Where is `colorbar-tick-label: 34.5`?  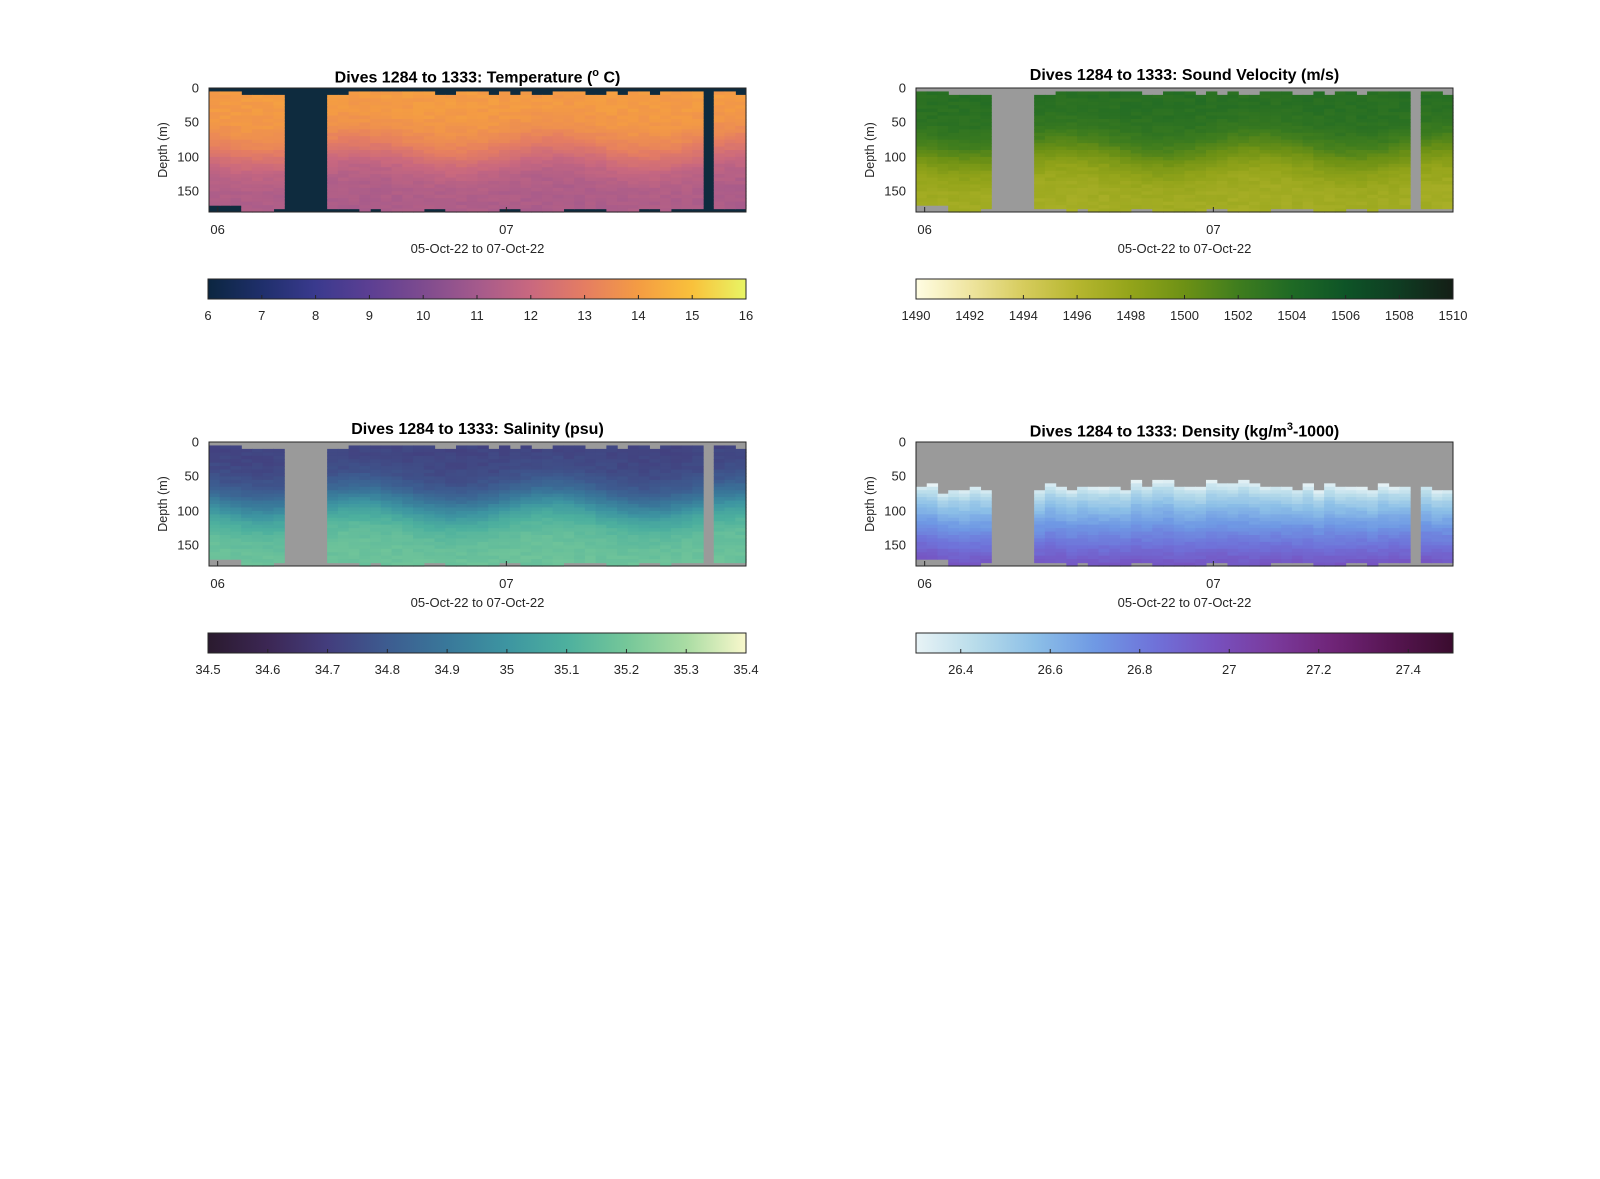
colorbar-tick-label: 34.5 is located at coordinates (208, 669).